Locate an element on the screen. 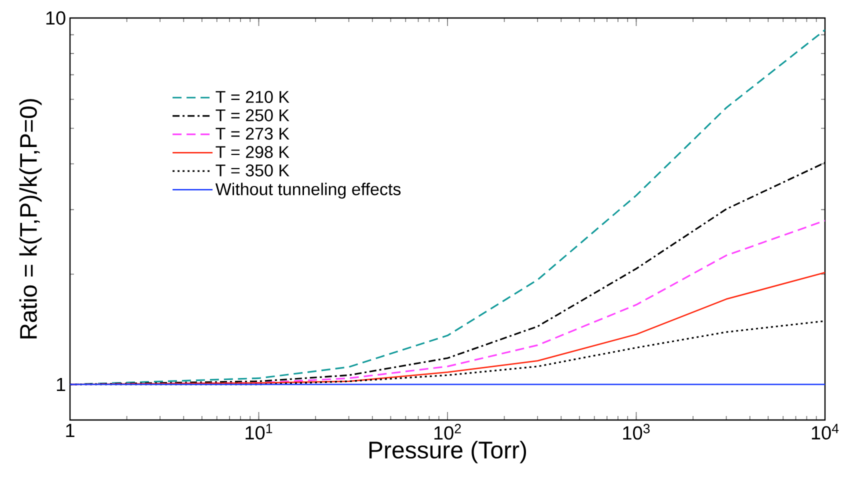 This screenshot has width=851, height=486. legend-label: T = 273 K is located at coordinates (253, 134).